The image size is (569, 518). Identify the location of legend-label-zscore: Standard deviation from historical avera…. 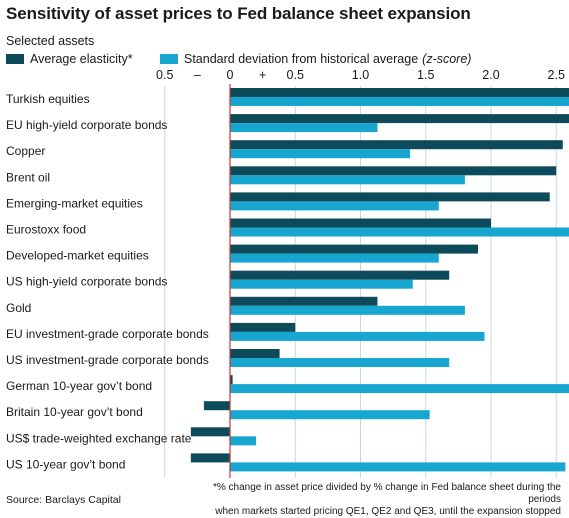
(301, 59).